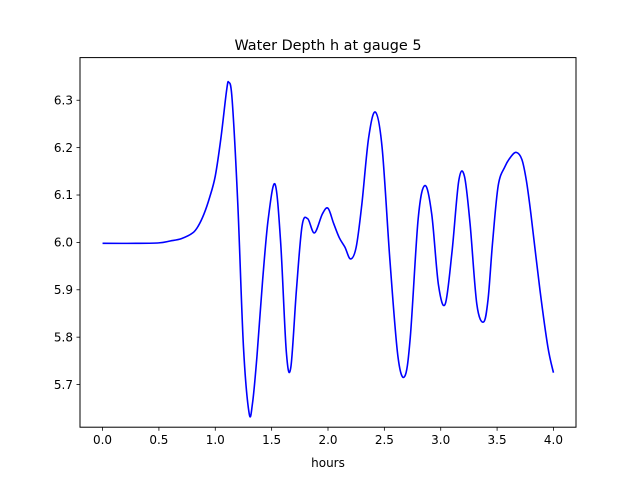 The image size is (640, 480). Describe the element at coordinates (384, 440) in the screenshot. I see `x-tick-label: 2.5` at that location.